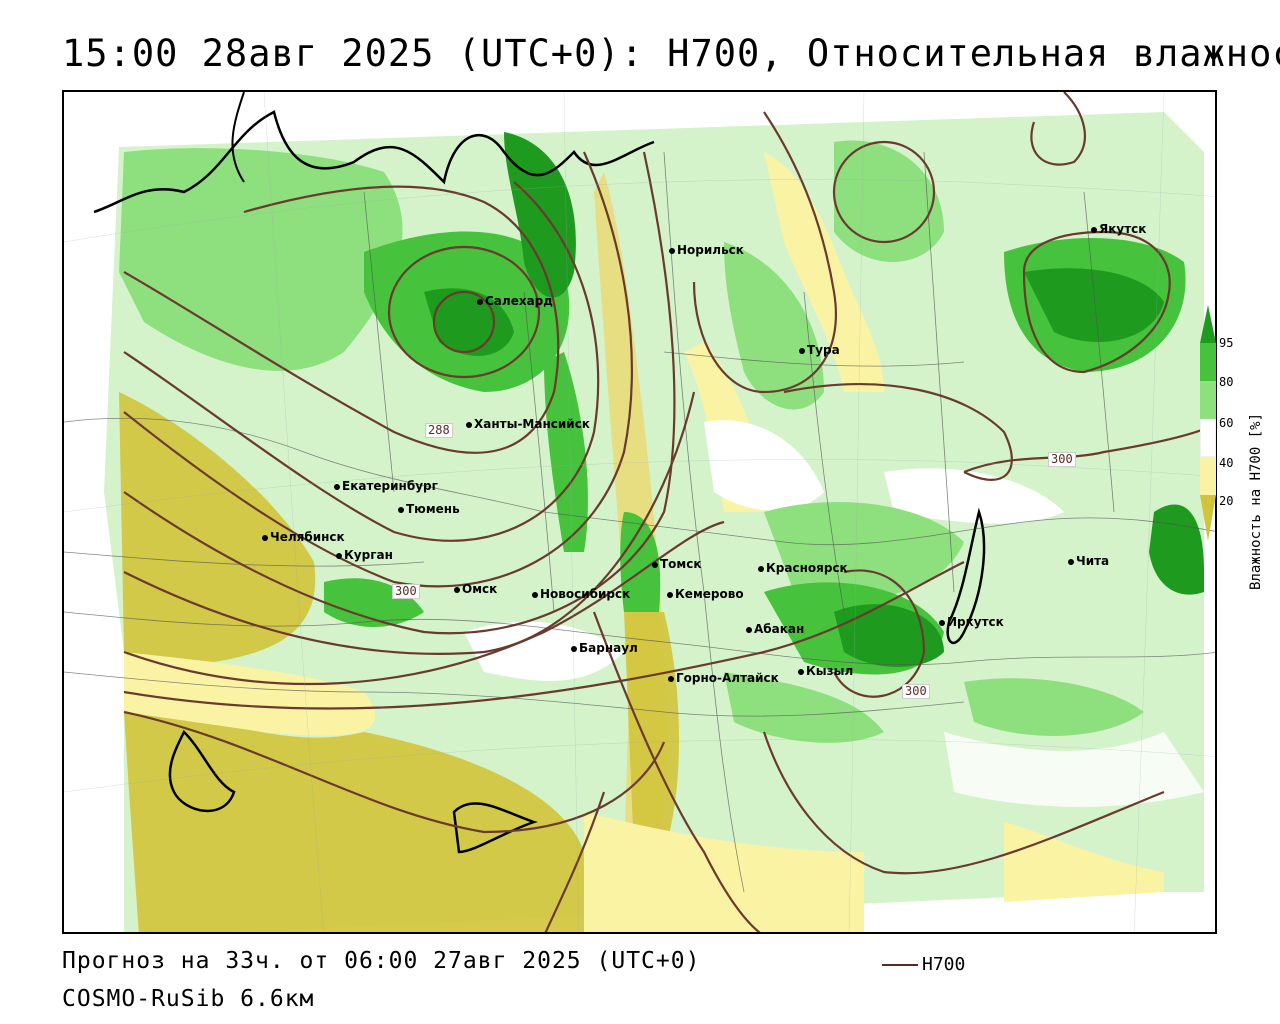 The height and width of the screenshot is (1024, 1280). What do you see at coordinates (475, 589) in the screenshot?
I see `city-omsk: Омск` at bounding box center [475, 589].